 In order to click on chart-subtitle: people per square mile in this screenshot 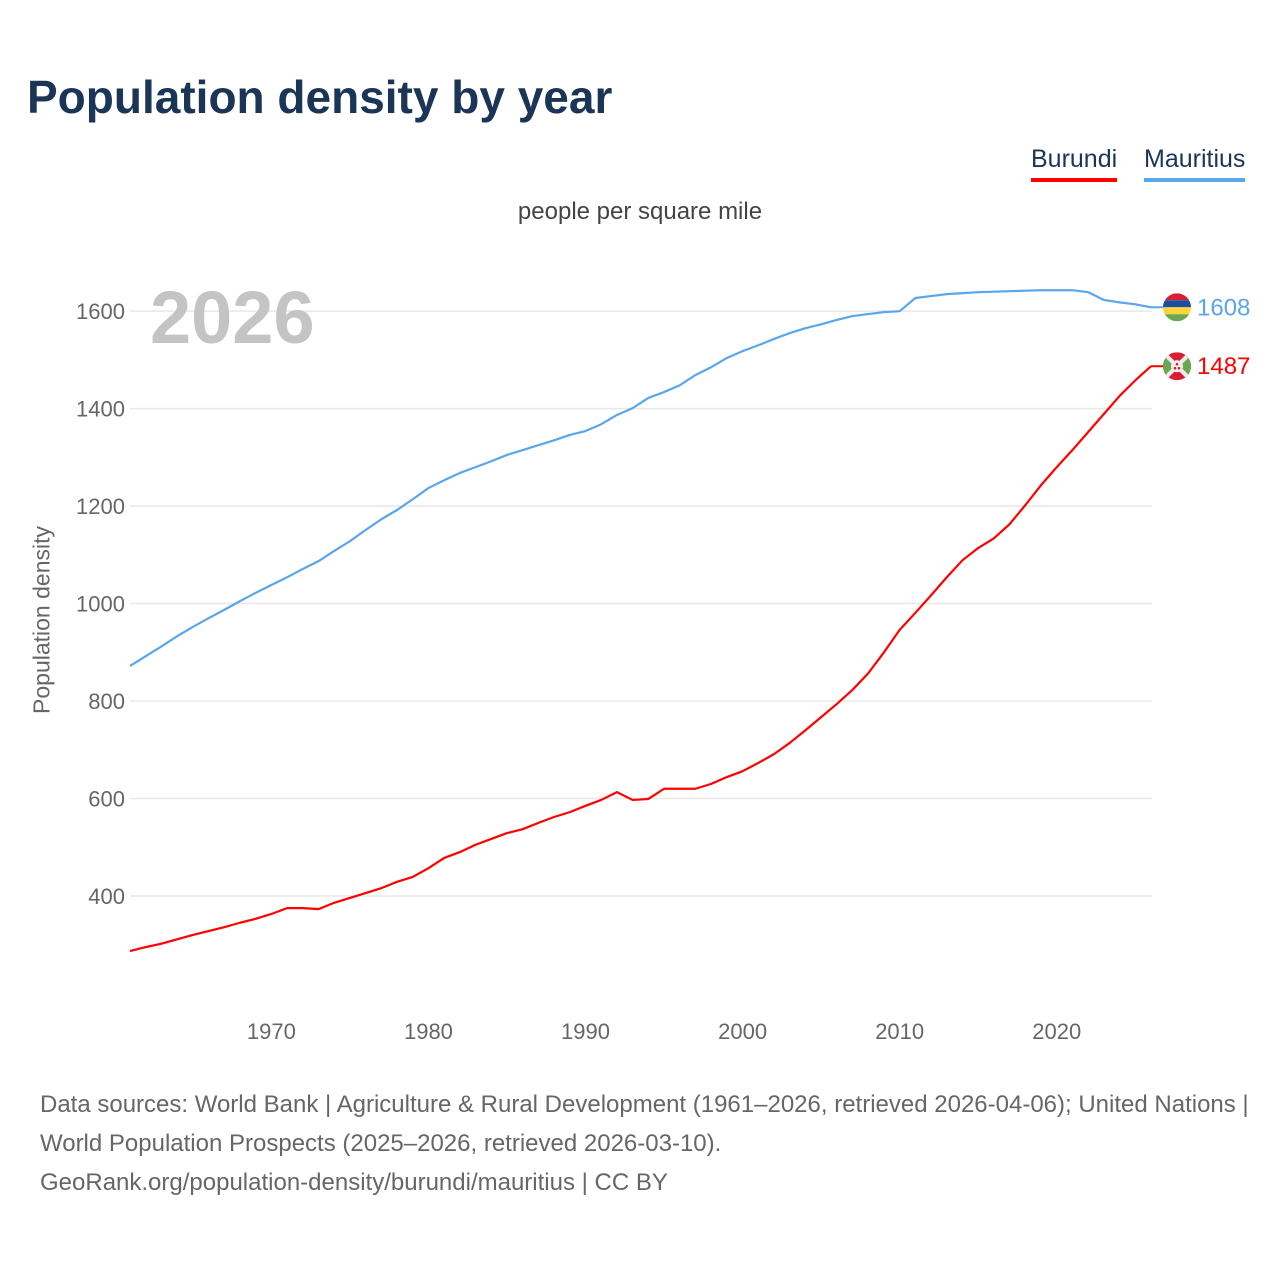, I will do `click(640, 211)`.